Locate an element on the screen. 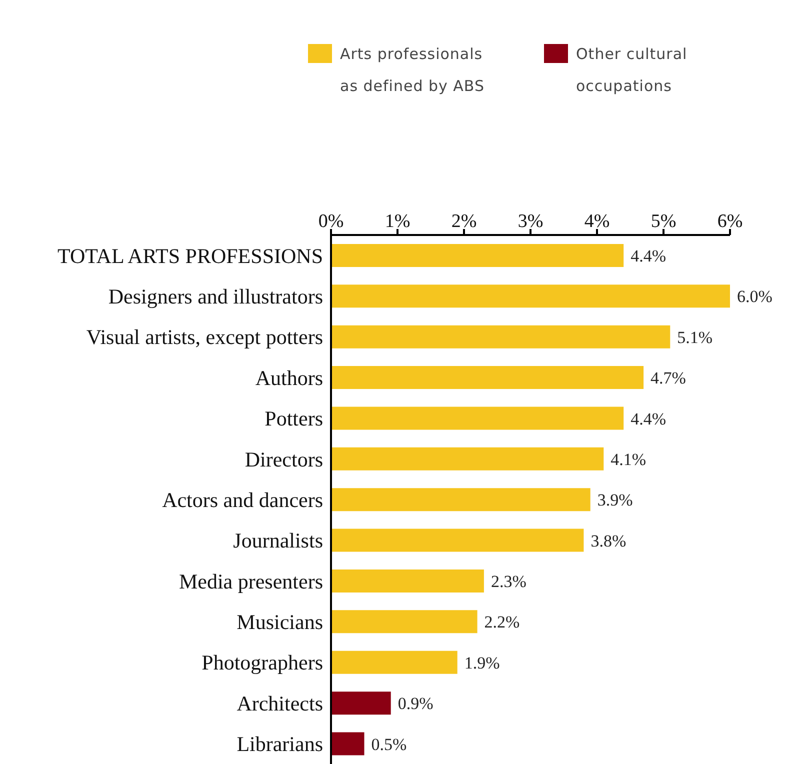  data-label: 4.1% is located at coordinates (628, 459).